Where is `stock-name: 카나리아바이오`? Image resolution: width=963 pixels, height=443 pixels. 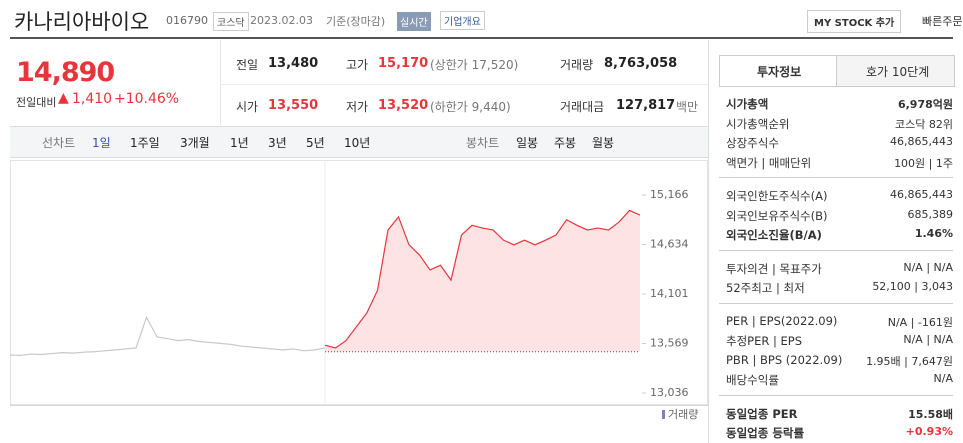 stock-name: 카나리아바이오 is located at coordinates (82, 22).